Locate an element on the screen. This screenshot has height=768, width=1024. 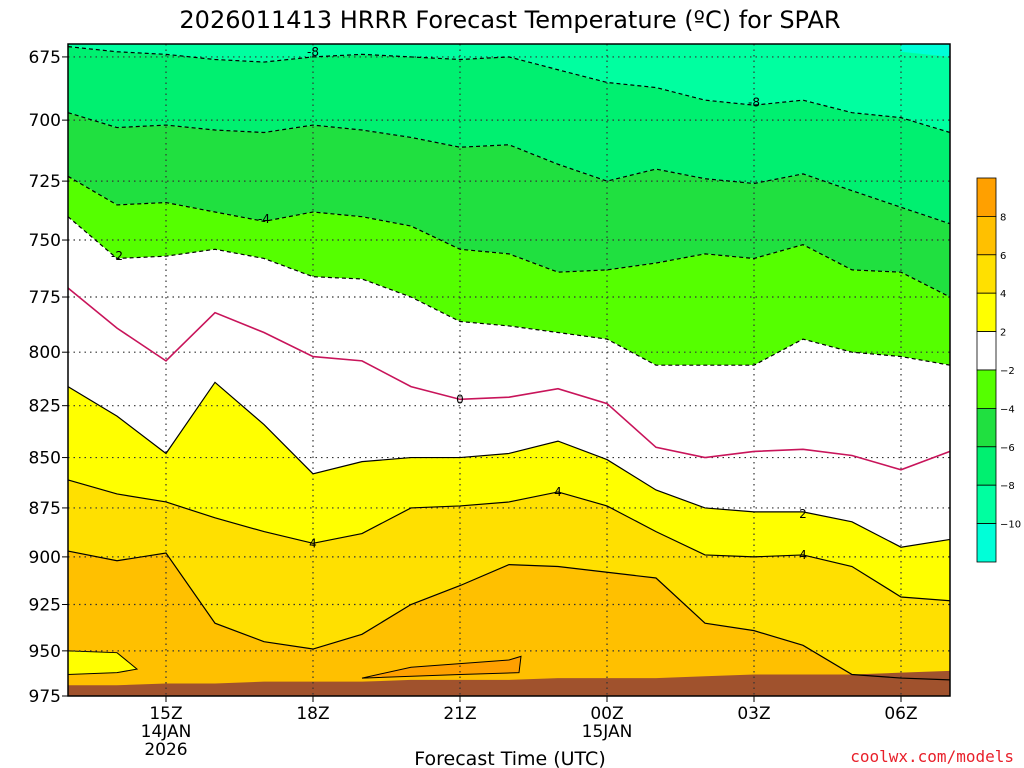
x-tick-sublabel: 14JAN is located at coordinates (166, 732).